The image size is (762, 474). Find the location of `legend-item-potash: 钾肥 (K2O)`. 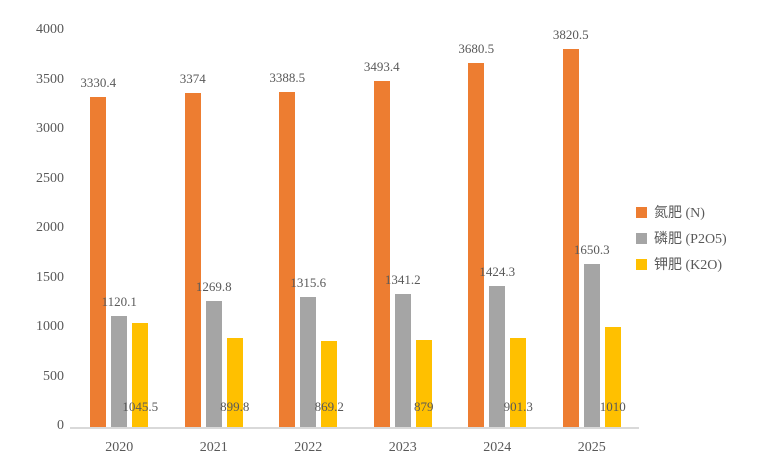

legend-item-potash: 钾肥 (K2O) is located at coordinates (681, 264).